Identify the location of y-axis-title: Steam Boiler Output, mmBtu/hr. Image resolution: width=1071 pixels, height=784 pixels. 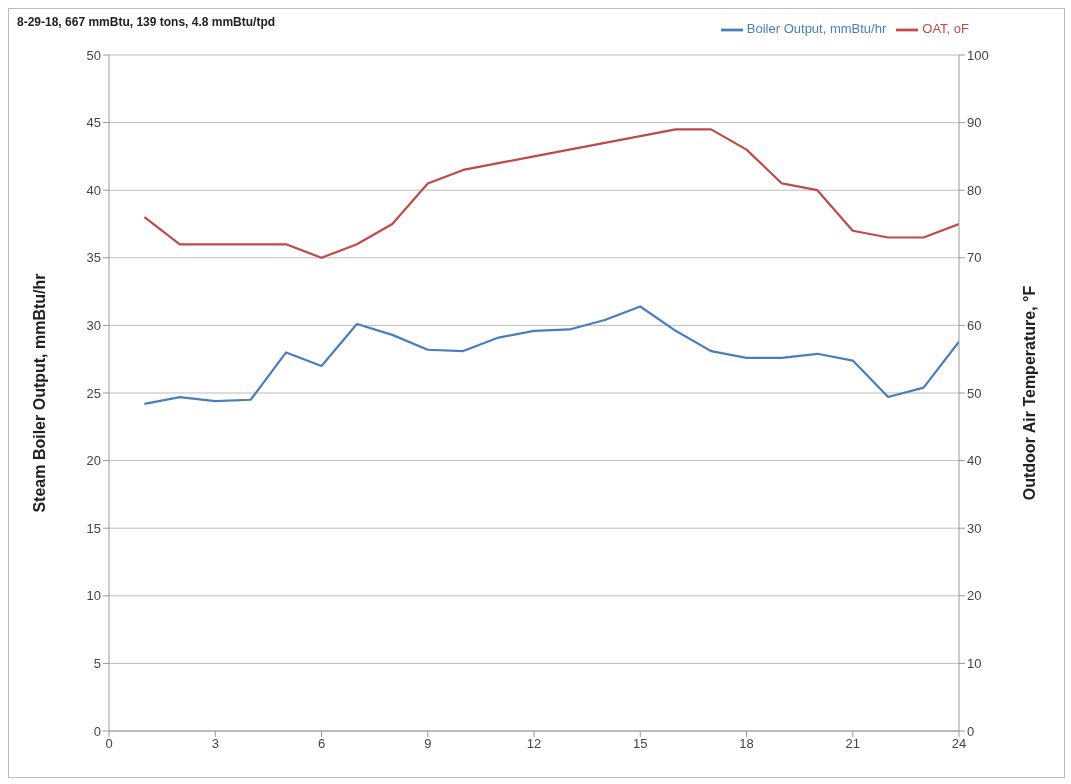
(39, 393).